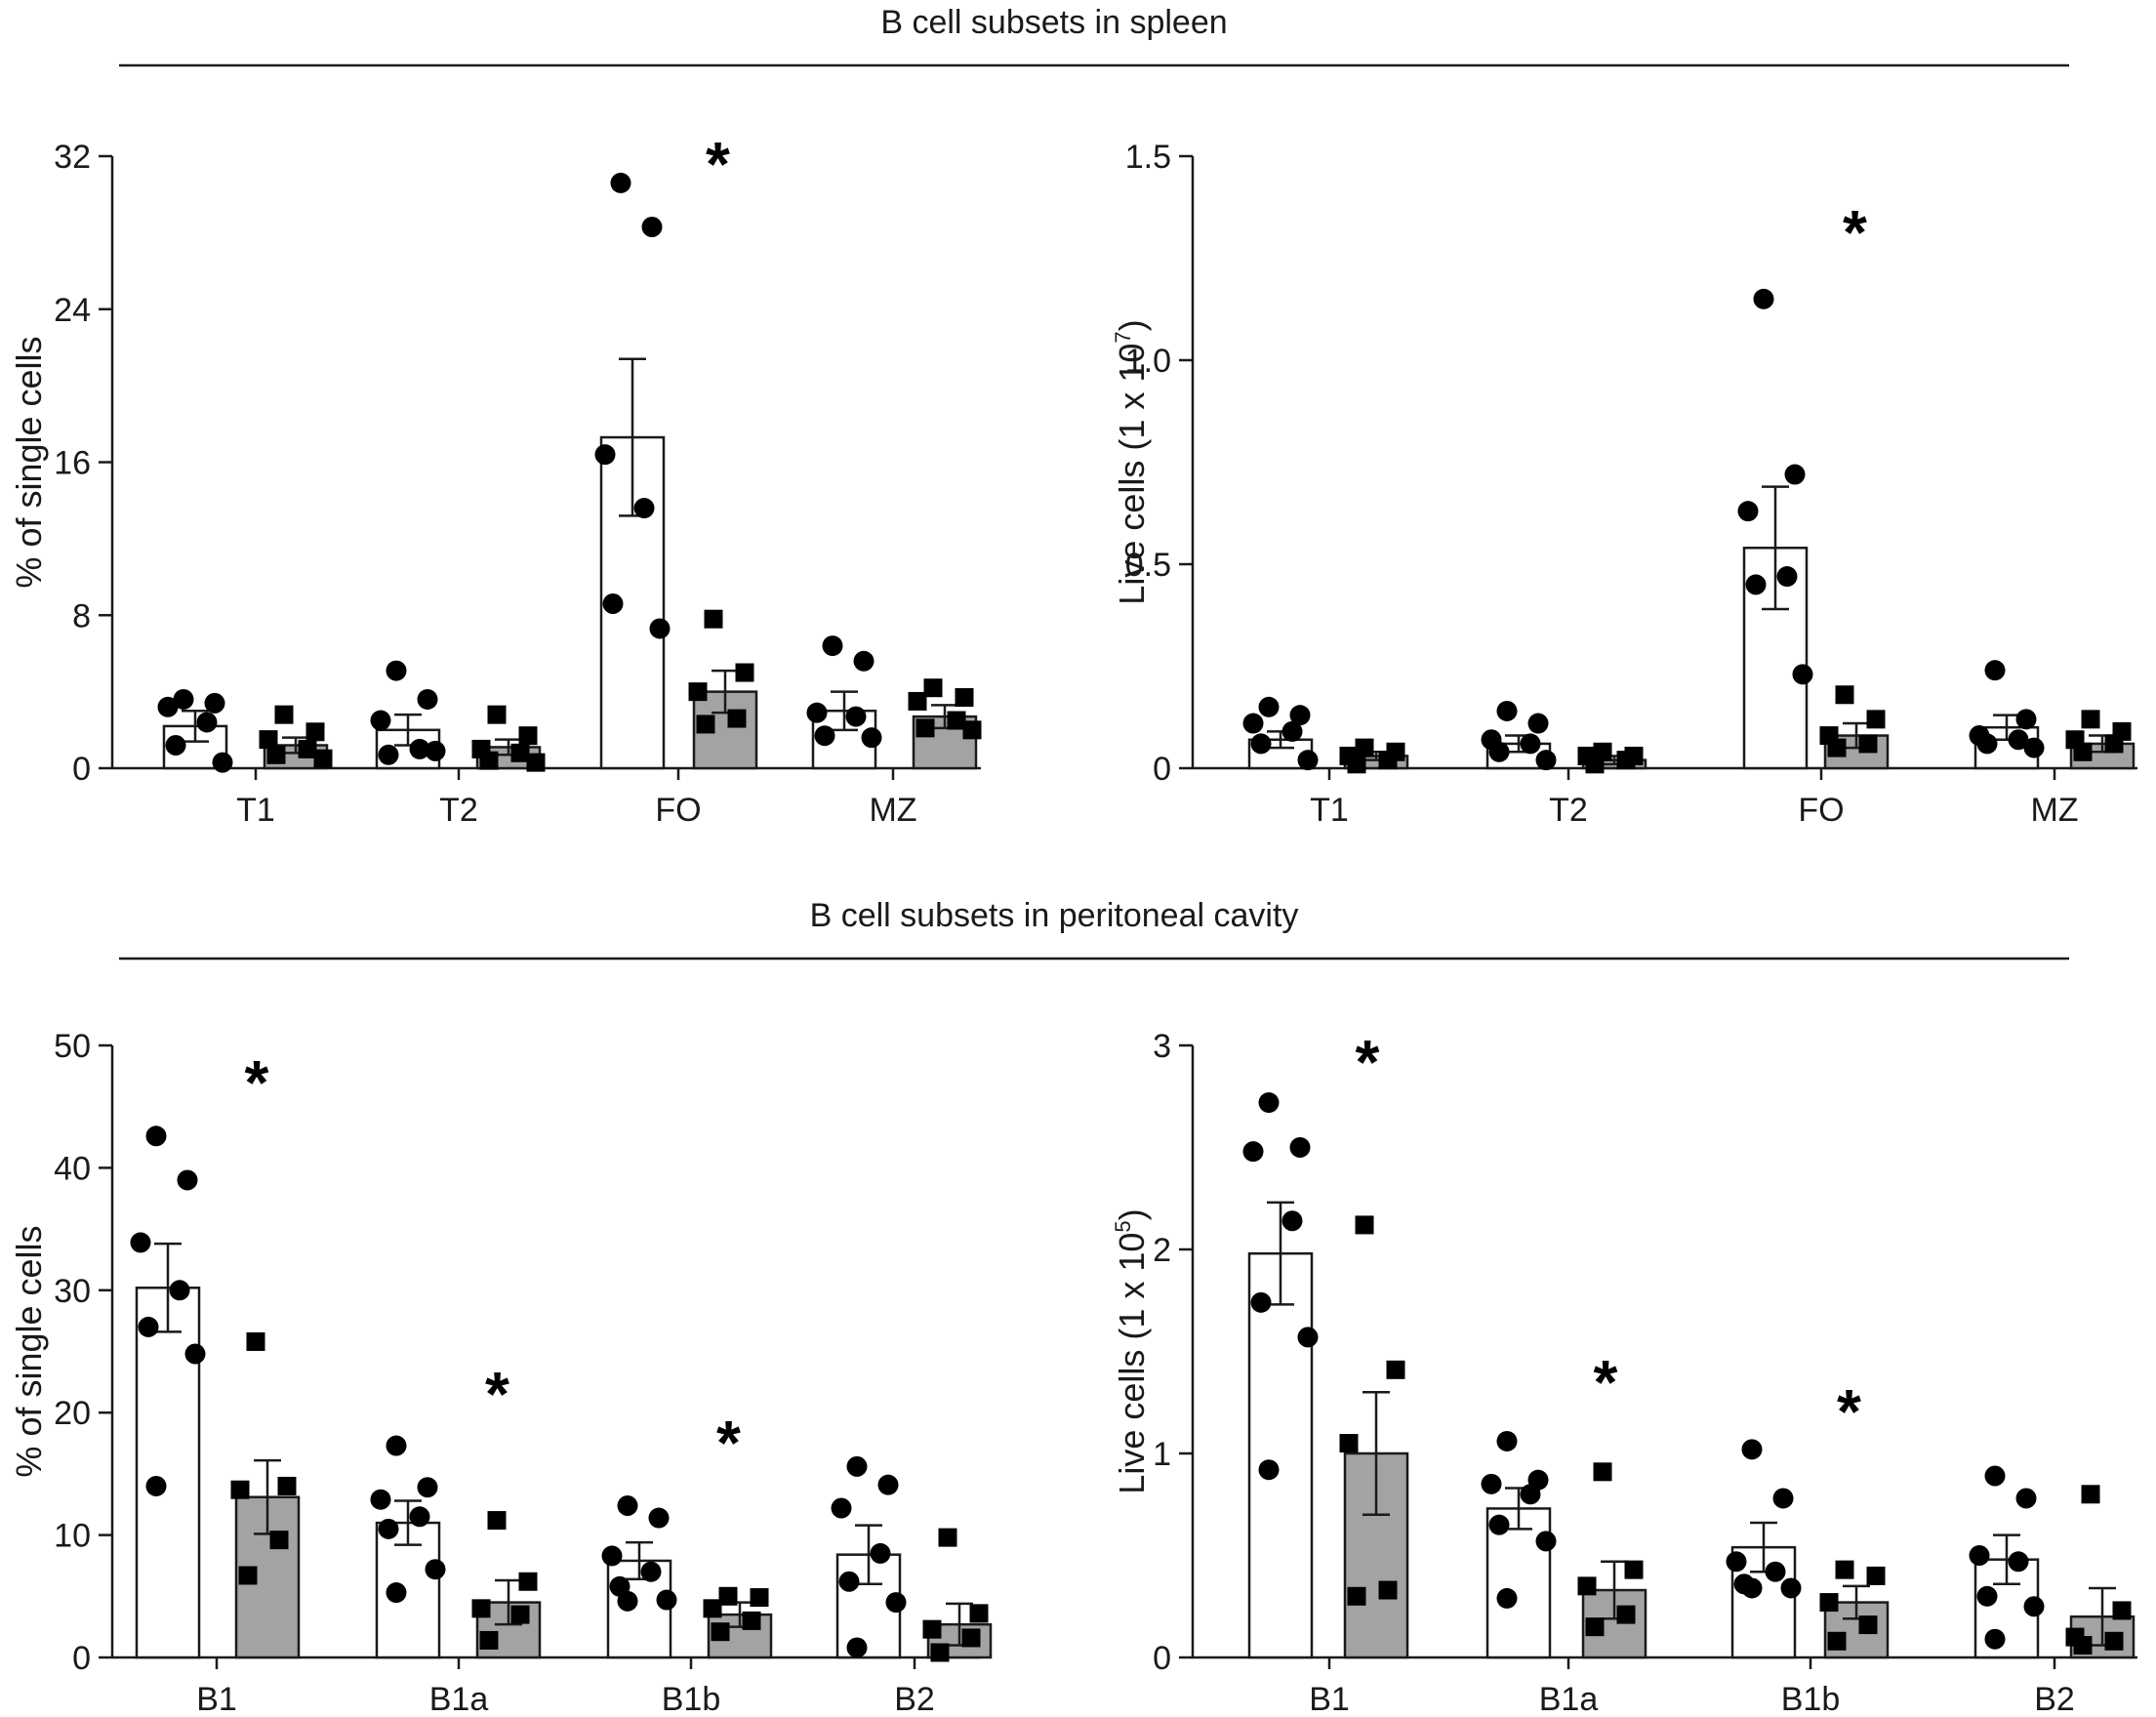 This screenshot has height=1717, width=2156. Describe the element at coordinates (1123, 1226) in the screenshot. I see `y-axis-label-superscript: 5` at that location.